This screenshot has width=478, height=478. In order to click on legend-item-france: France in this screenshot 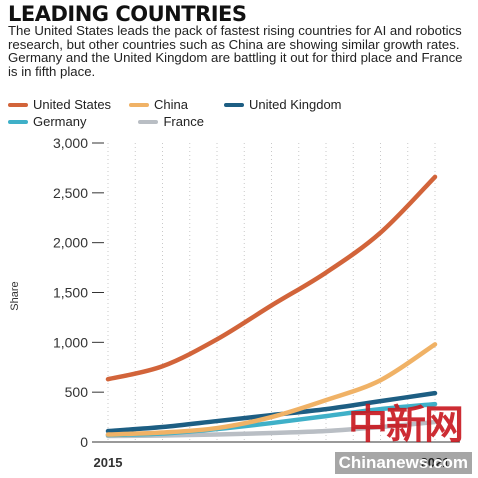, I will do `click(171, 121)`.